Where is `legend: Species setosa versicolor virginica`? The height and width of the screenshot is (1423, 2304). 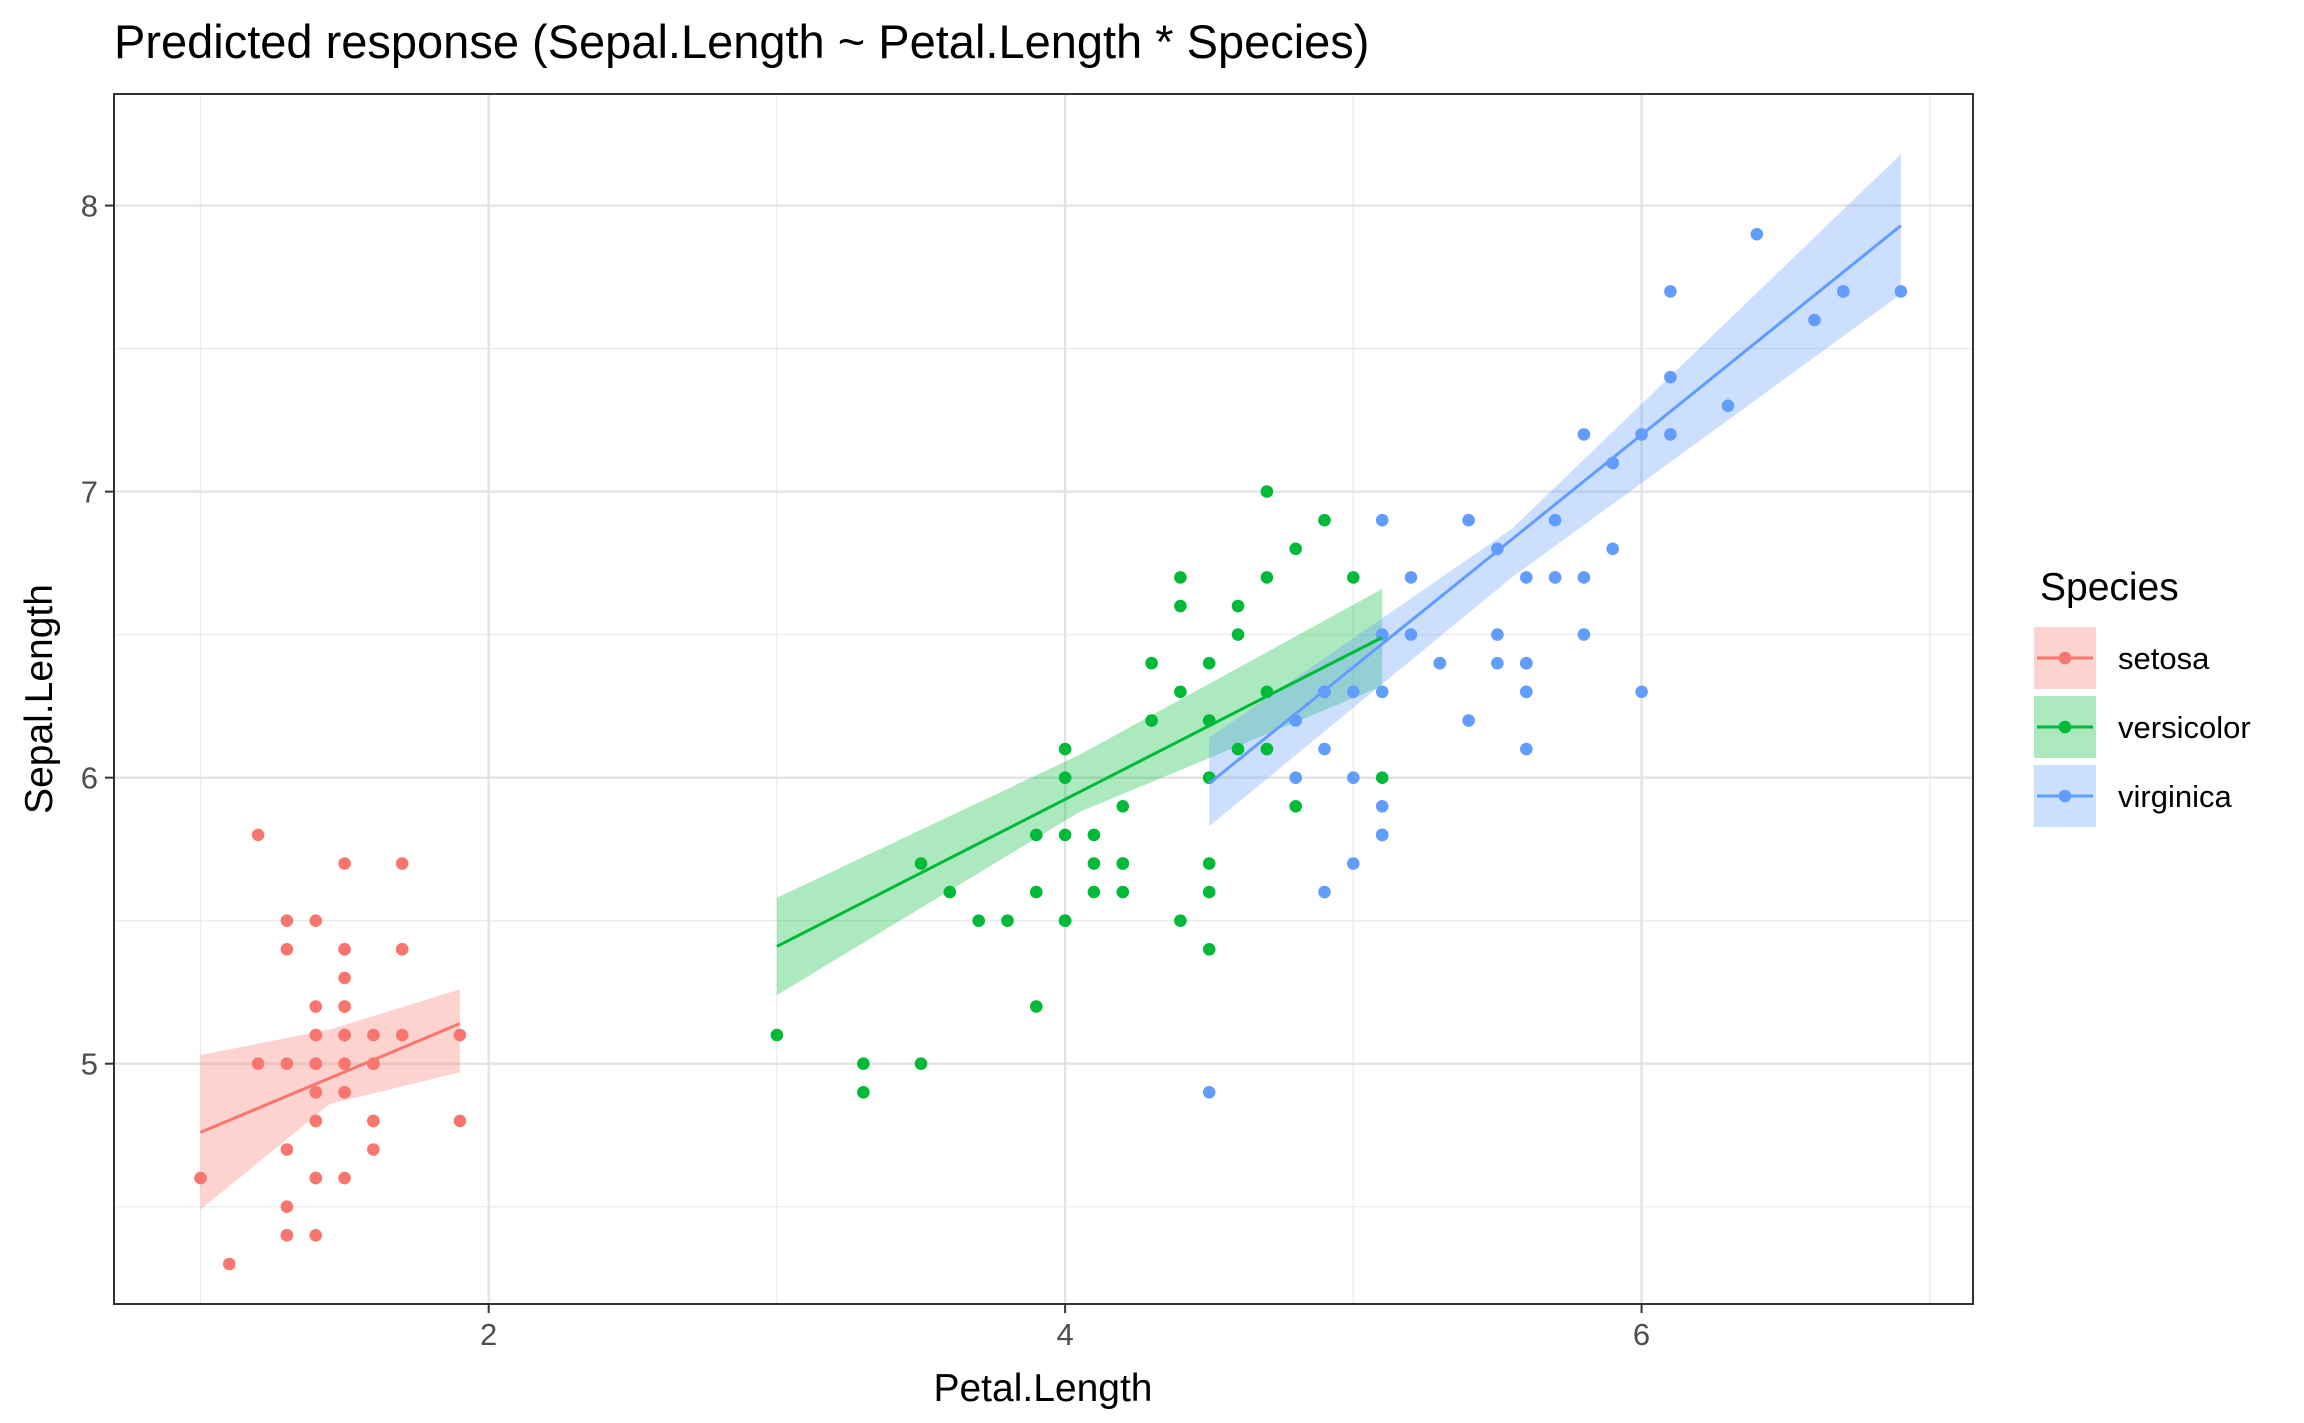 legend: Species setosa versicolor virginica is located at coordinates (2142, 696).